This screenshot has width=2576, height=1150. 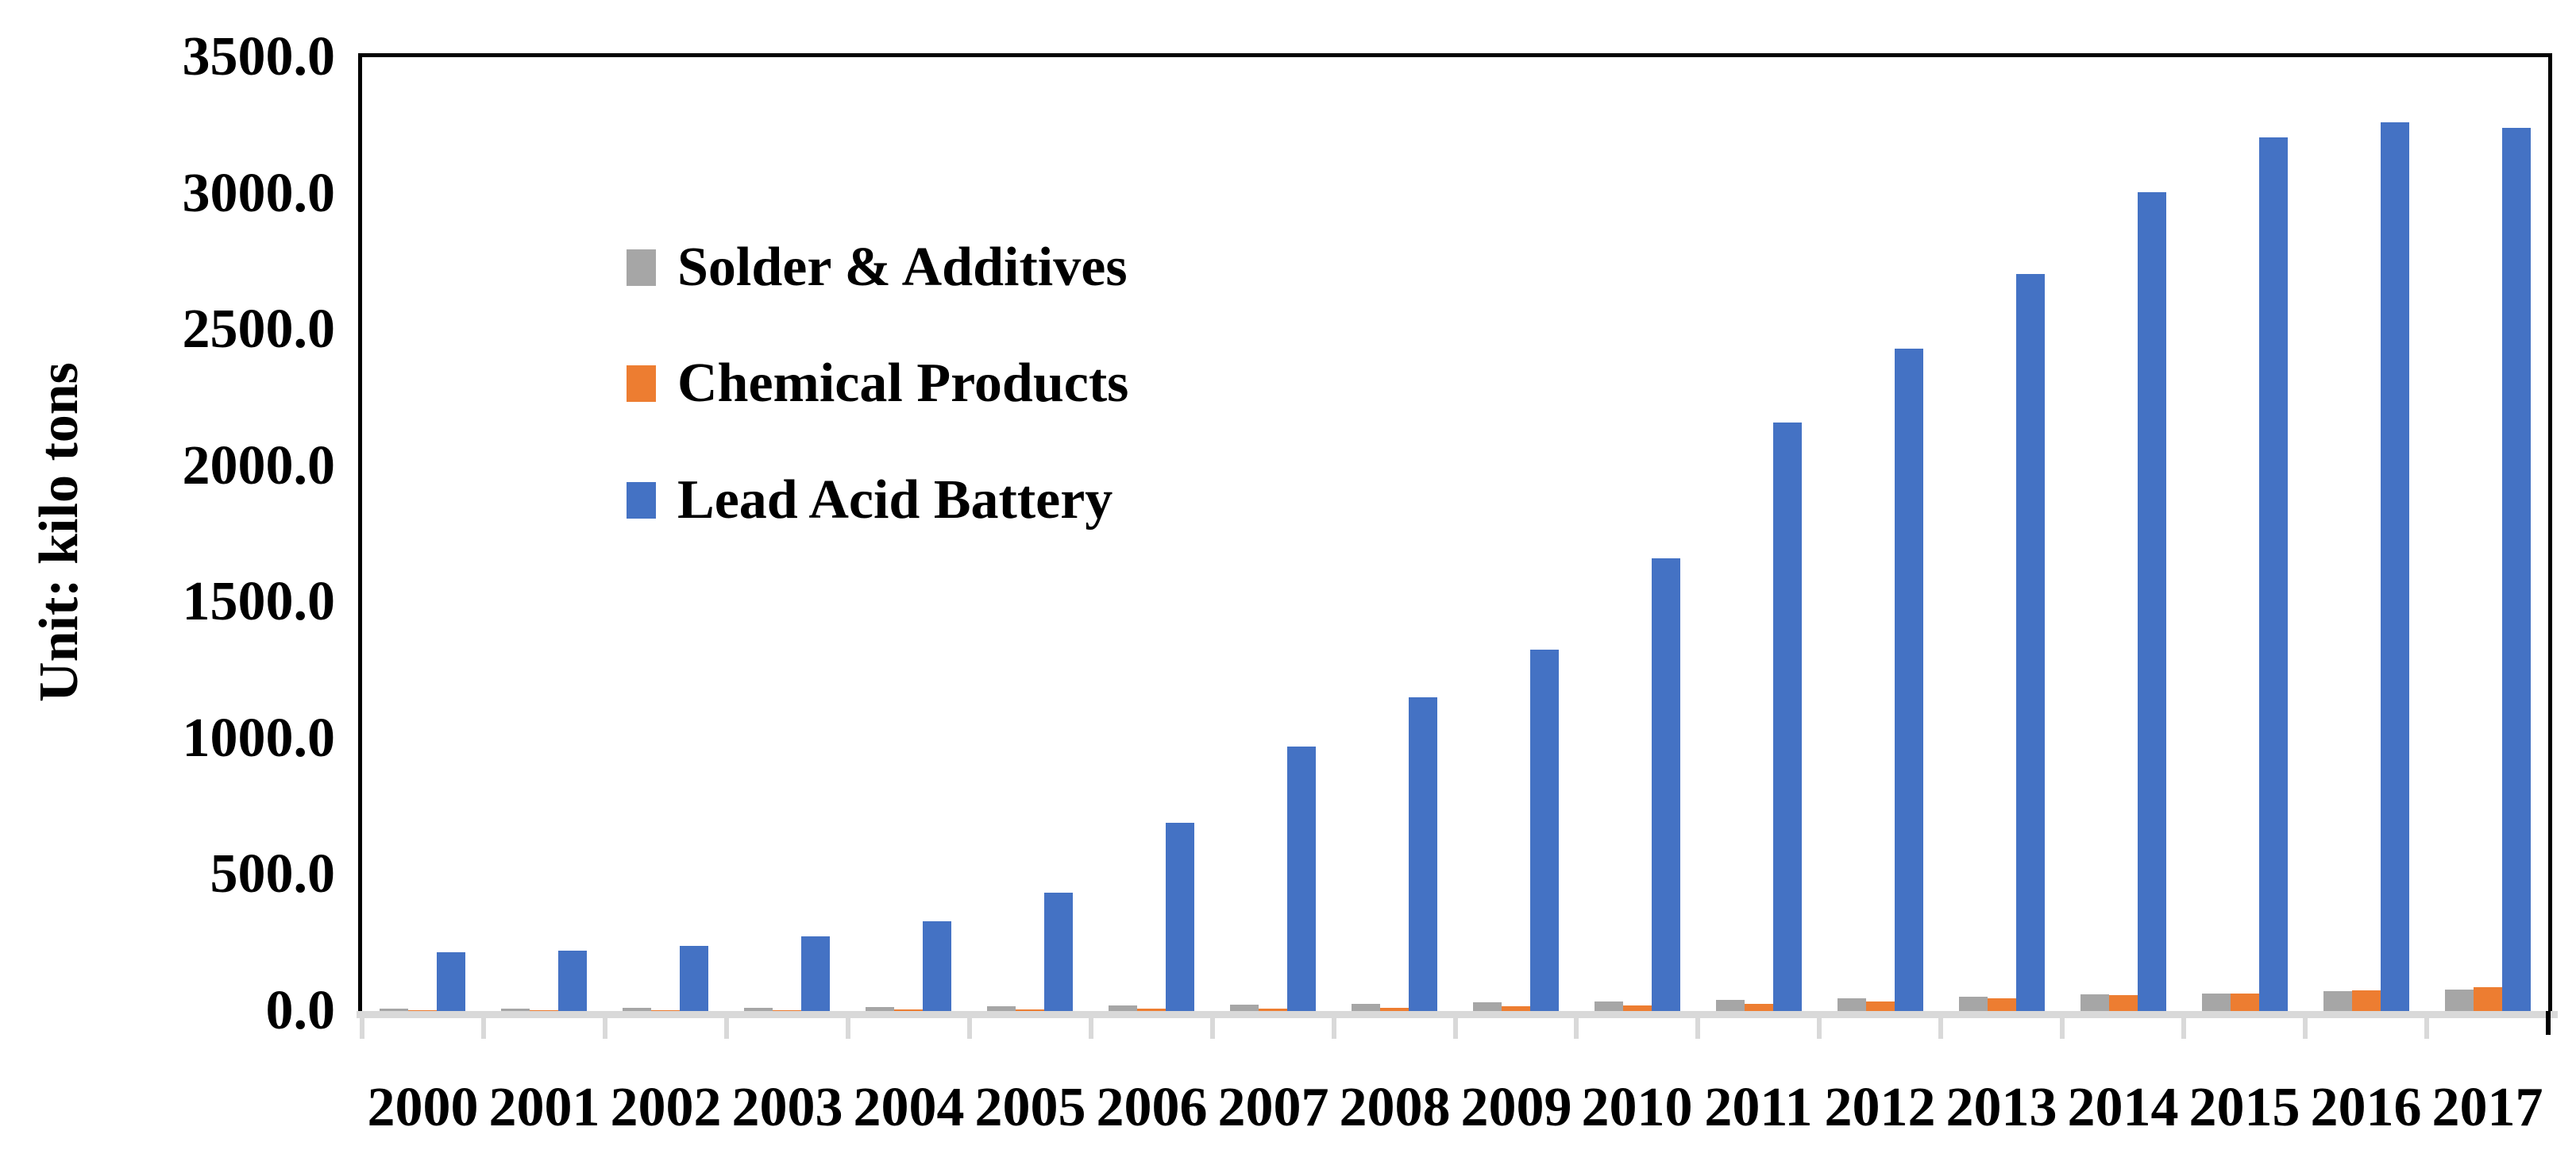 What do you see at coordinates (1852, 1004) in the screenshot?
I see `bar-solder-additives-2012` at bounding box center [1852, 1004].